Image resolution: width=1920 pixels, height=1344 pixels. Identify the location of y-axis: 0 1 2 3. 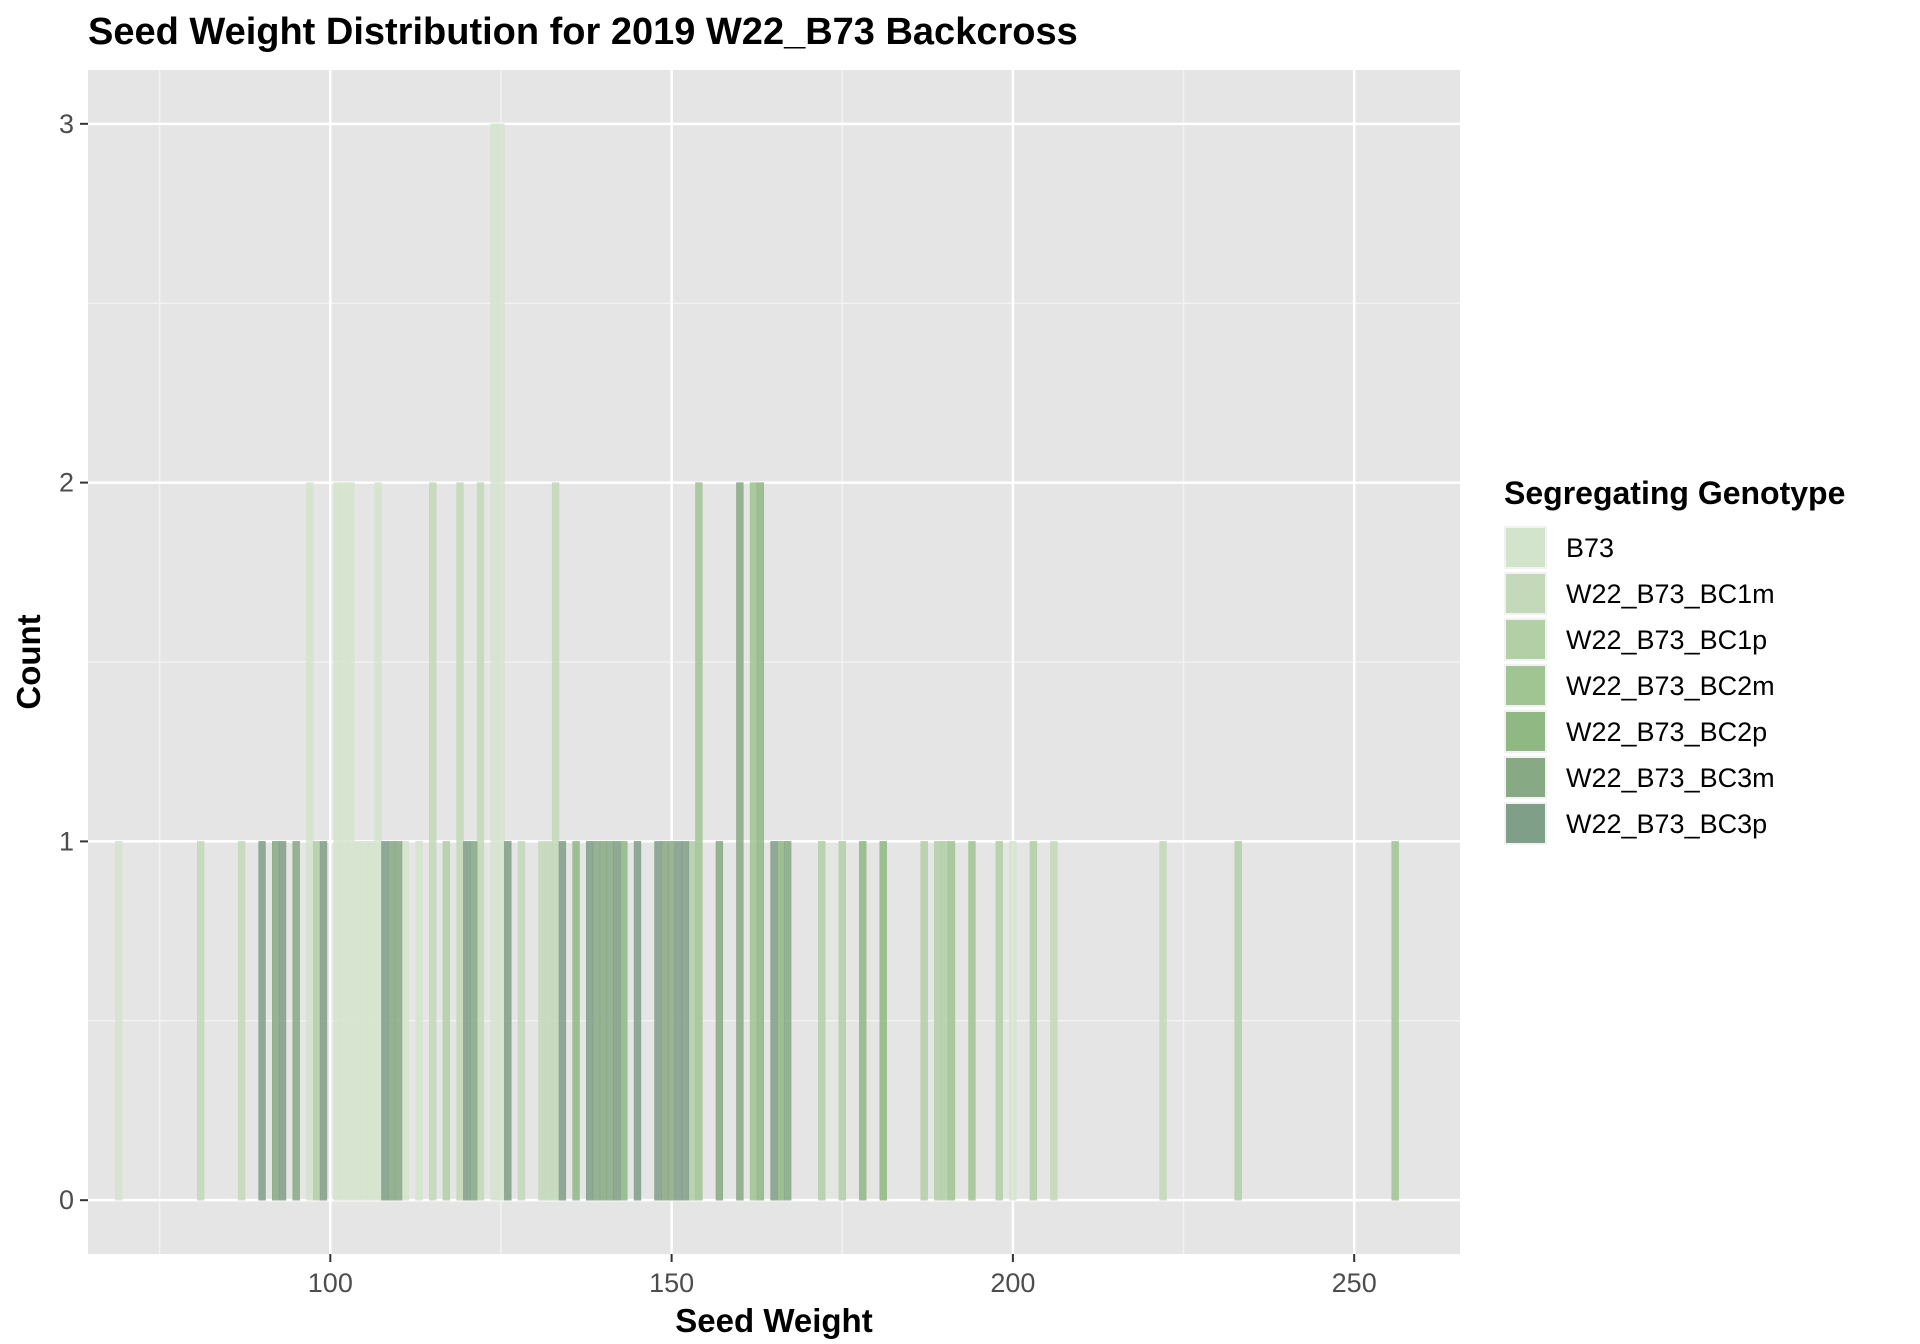
(73, 662).